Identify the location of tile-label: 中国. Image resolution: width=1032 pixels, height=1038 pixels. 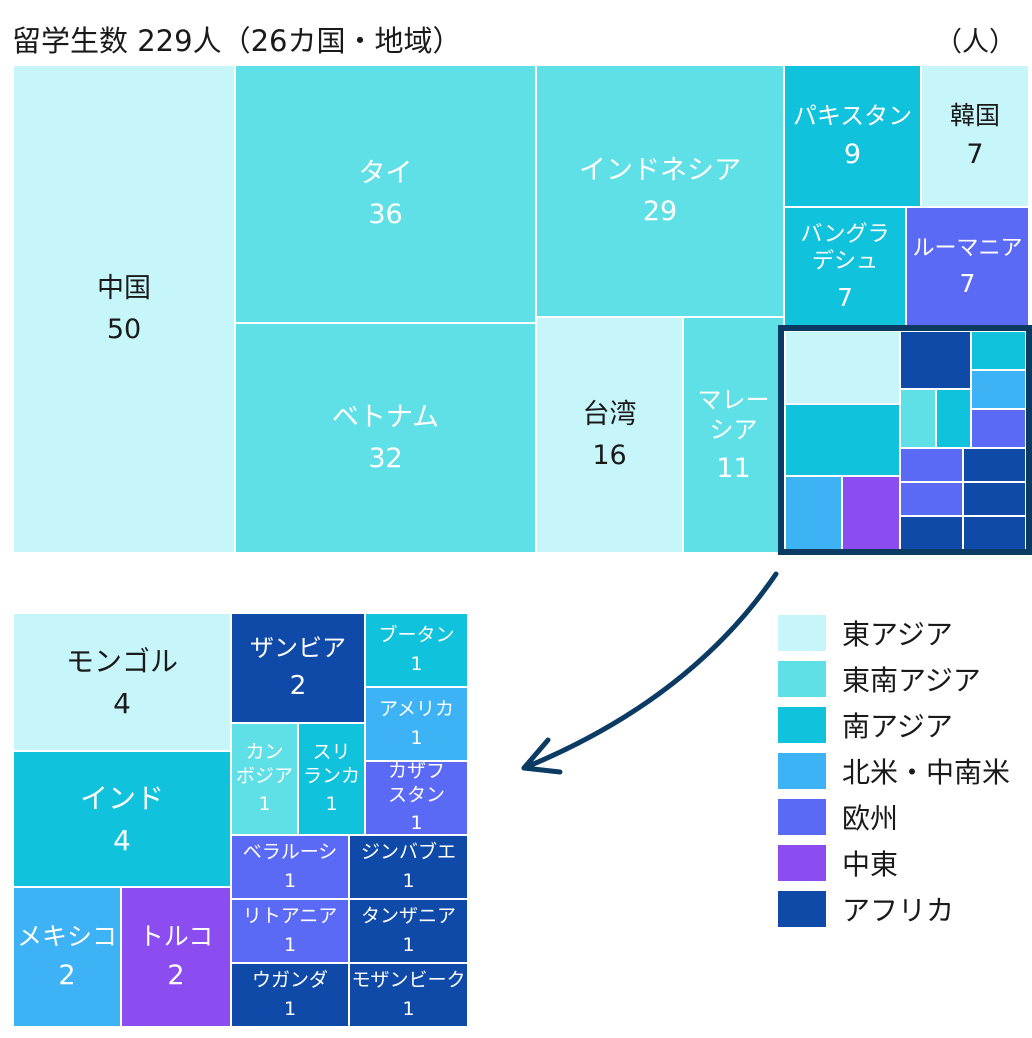
(124, 288).